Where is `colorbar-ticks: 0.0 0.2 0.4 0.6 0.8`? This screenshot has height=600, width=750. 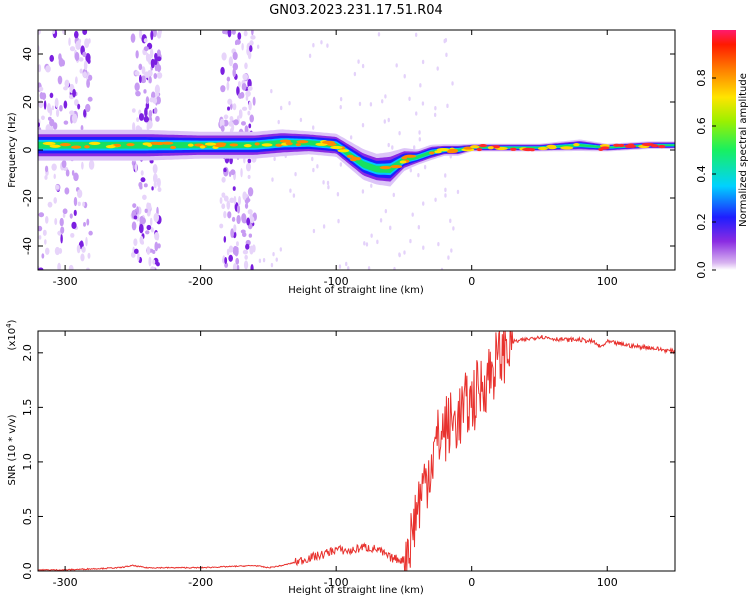 colorbar-ticks: 0.0 0.2 0.4 0.6 0.8 is located at coordinates (705, 174).